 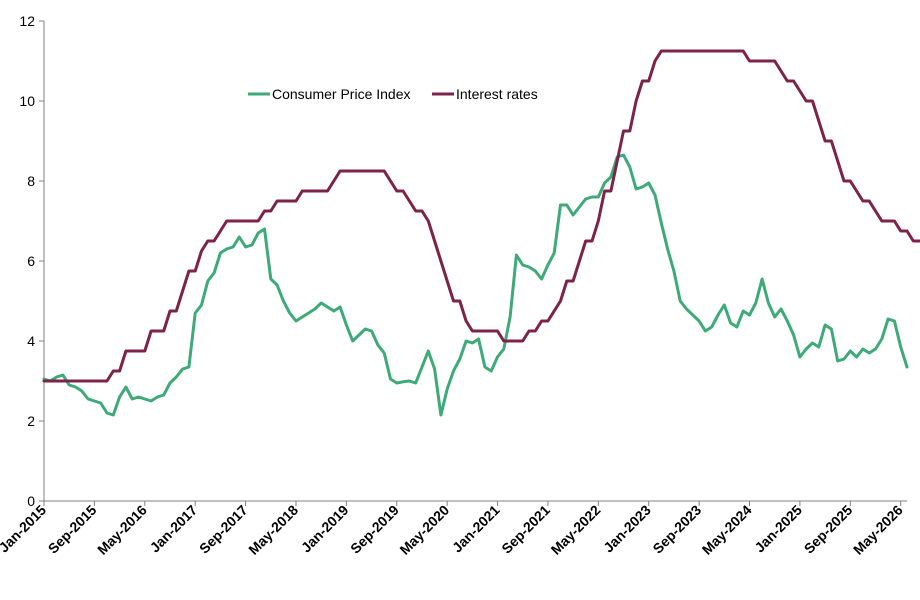 I want to click on x-tick-label: Sep-2025, so click(x=828, y=529).